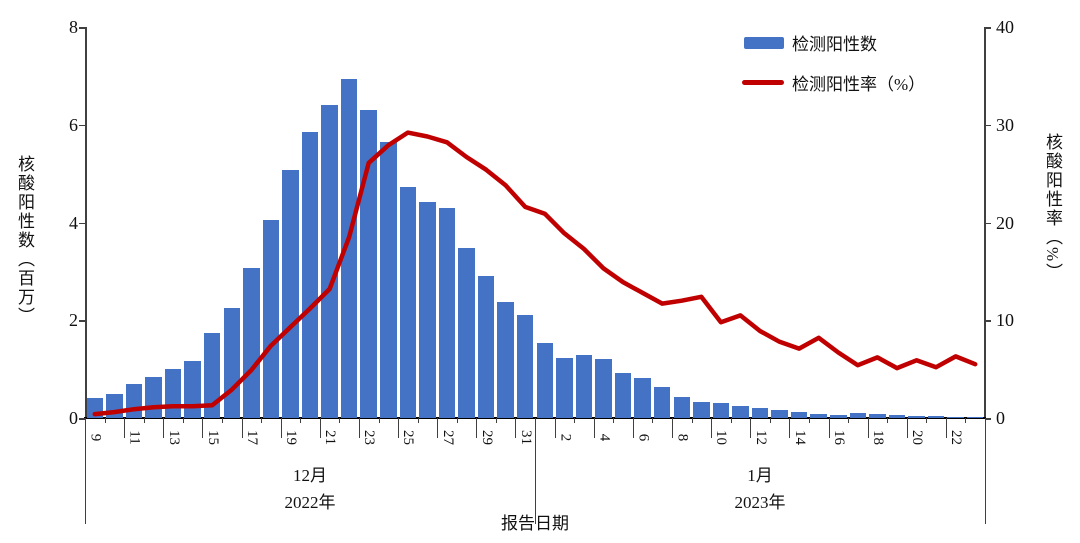 This screenshot has height=543, width=1080. I want to click on left-axis-tick-label: 8, so click(73, 27).